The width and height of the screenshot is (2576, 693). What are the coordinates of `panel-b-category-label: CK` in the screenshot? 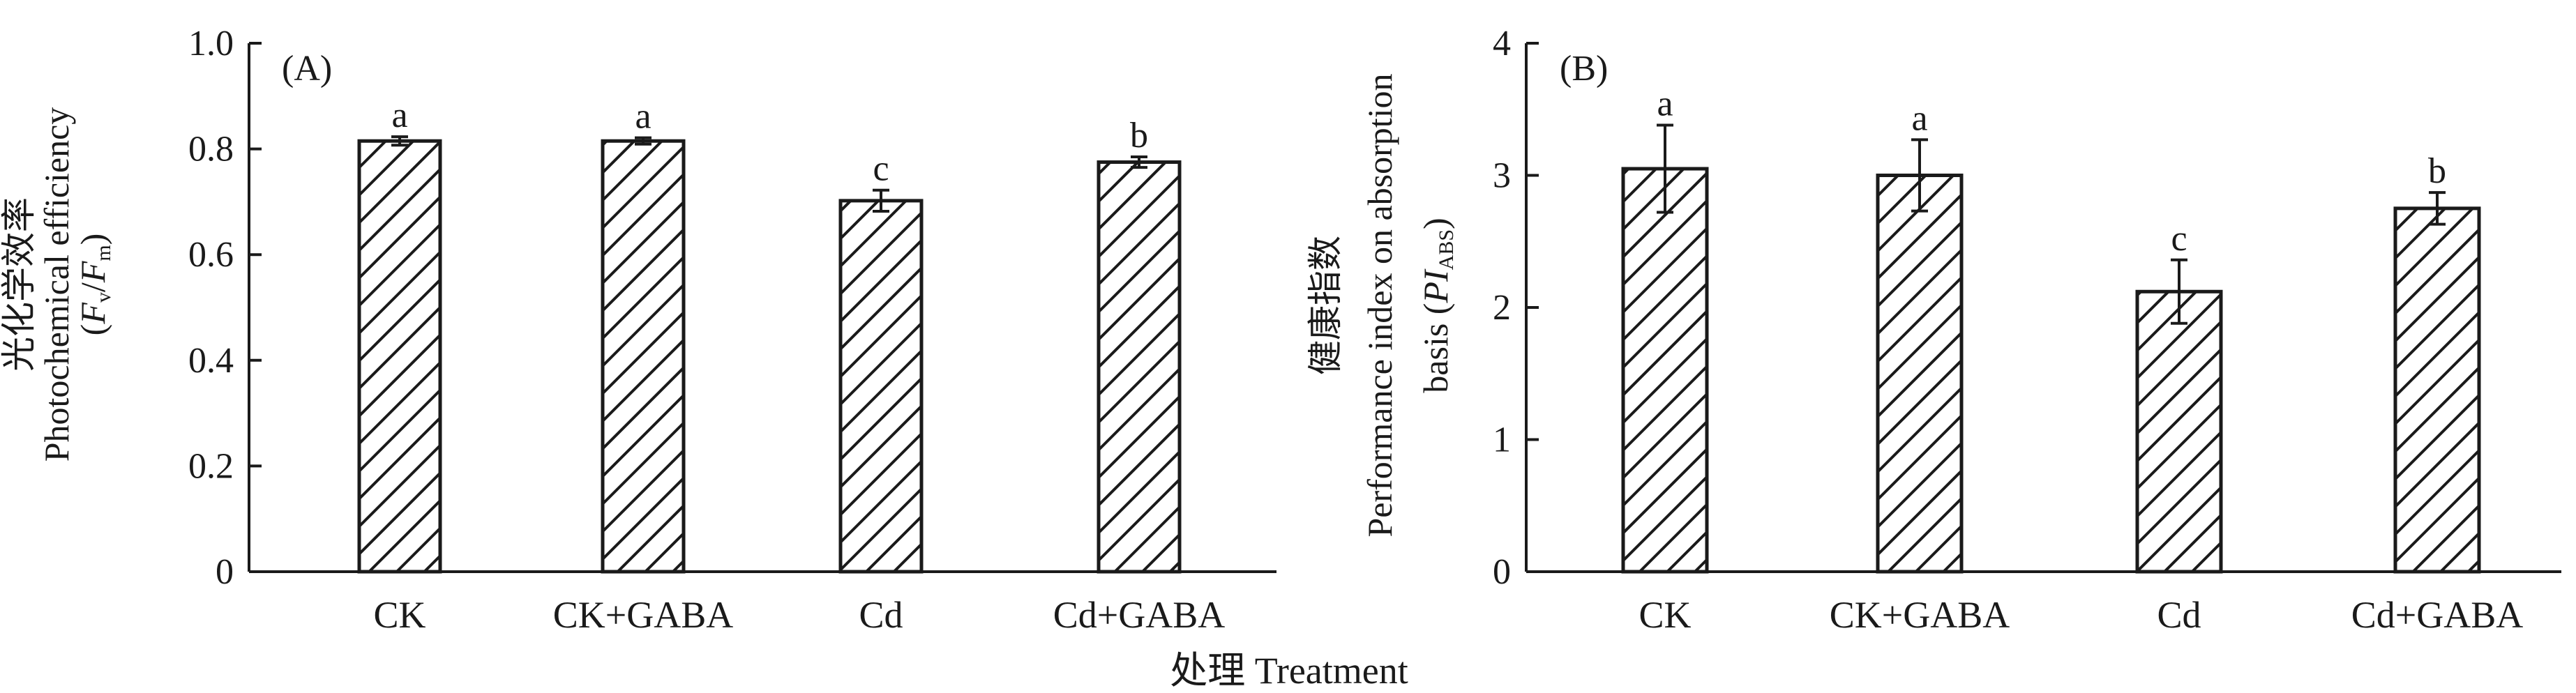 It's located at (1665, 615).